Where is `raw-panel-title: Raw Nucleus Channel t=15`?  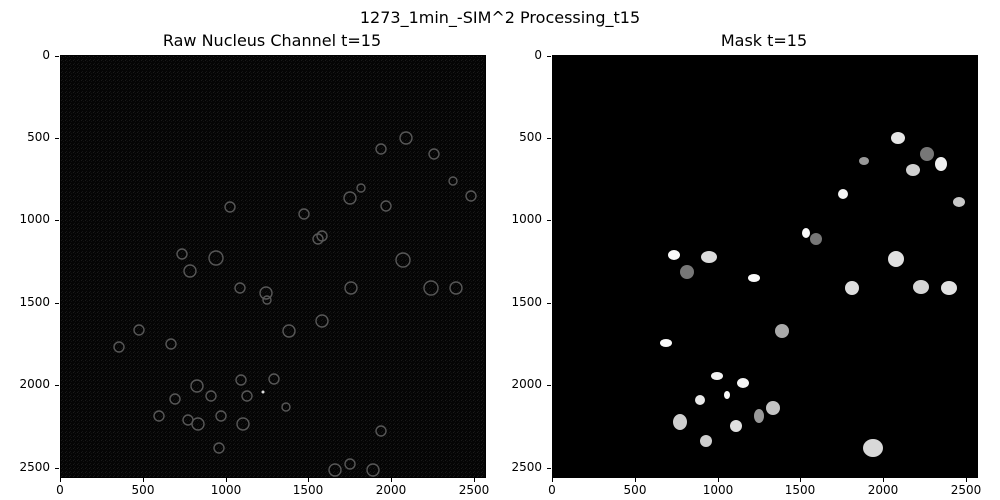 raw-panel-title: Raw Nucleus Channel t=15 is located at coordinates (272, 40).